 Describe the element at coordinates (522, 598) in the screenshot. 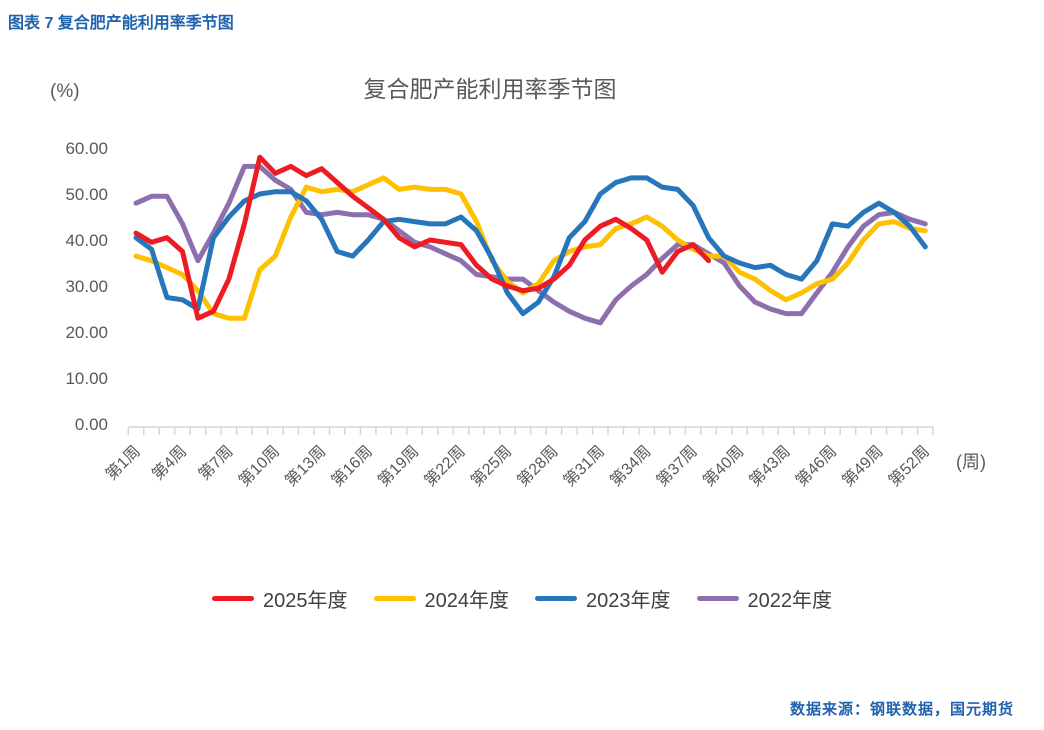

I see `chart-legend: 2025年度 2024年度 2023年度 2022年度` at that location.